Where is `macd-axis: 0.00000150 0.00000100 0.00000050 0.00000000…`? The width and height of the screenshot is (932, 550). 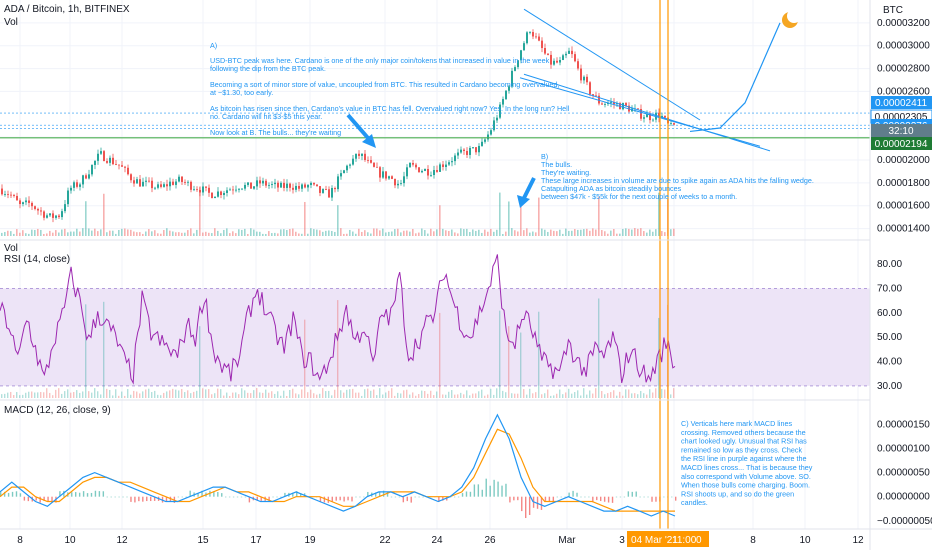
macd-axis: 0.00000150 0.00000100 0.00000050 0.00000000… is located at coordinates (904, 472).